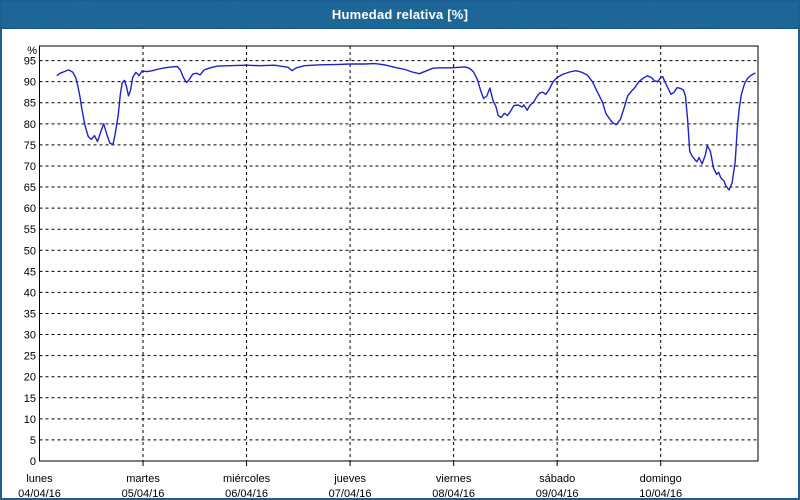  Describe the element at coordinates (32, 51) in the screenshot. I see `y-axis-unit-label: %` at that location.